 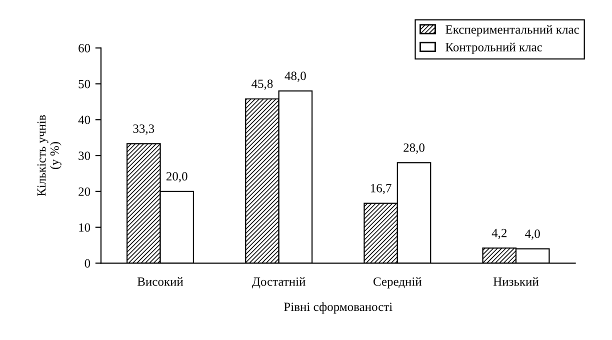 What do you see at coordinates (397, 282) in the screenshot?
I see `x-tick-label: Середній` at bounding box center [397, 282].